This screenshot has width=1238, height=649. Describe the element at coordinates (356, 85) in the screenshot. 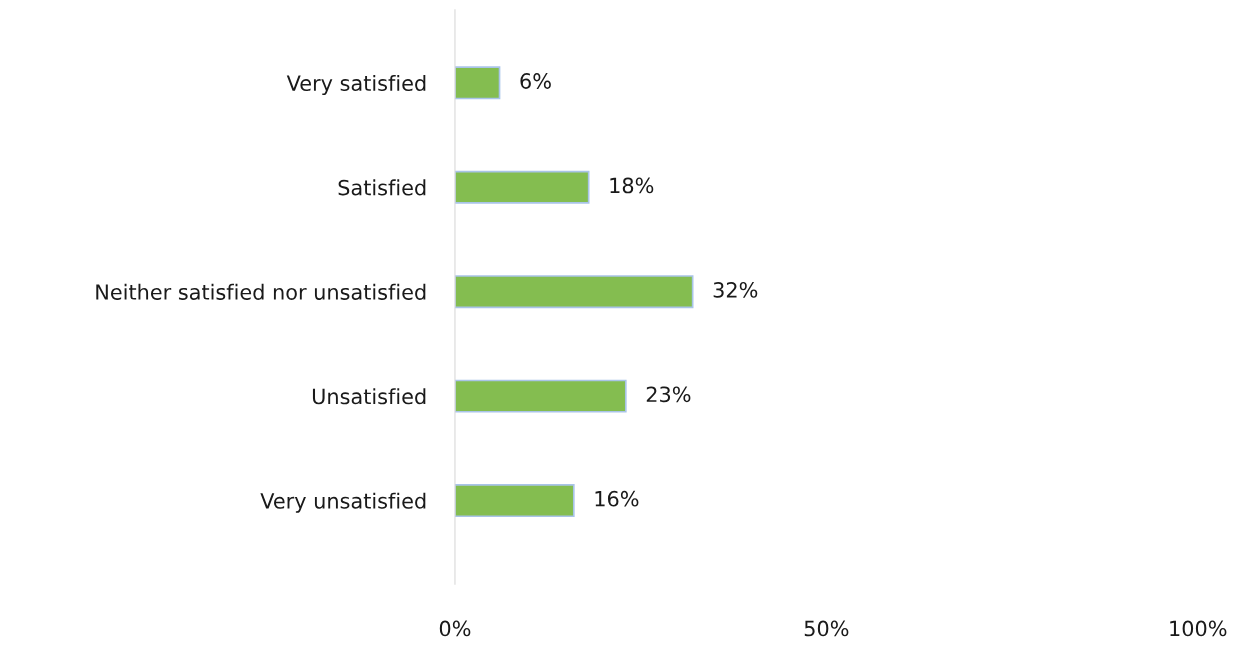

I see `y-tick-label: Very satisfied` at that location.